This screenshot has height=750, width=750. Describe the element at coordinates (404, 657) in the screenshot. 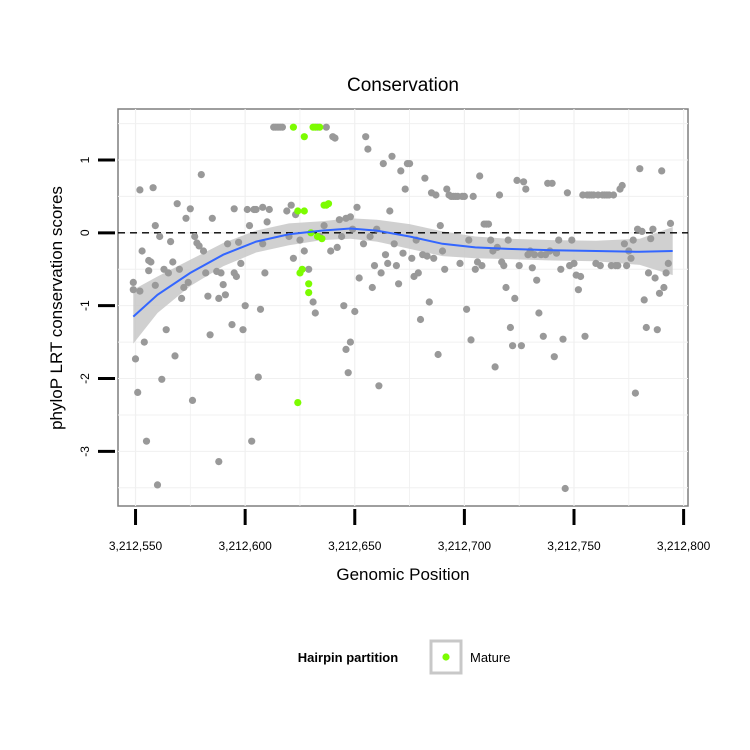

I see `legend: Hairpin partition Mature` at that location.